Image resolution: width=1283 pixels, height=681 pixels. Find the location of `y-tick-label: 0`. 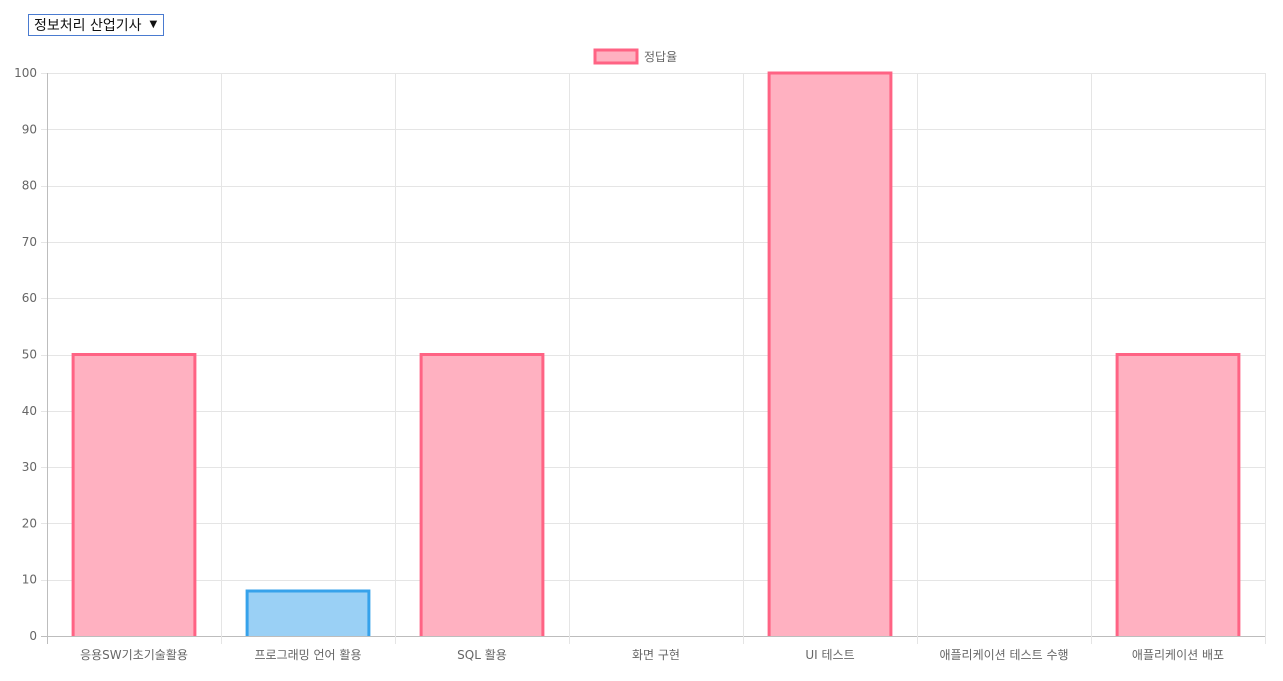

y-tick-label: 0 is located at coordinates (33, 636).